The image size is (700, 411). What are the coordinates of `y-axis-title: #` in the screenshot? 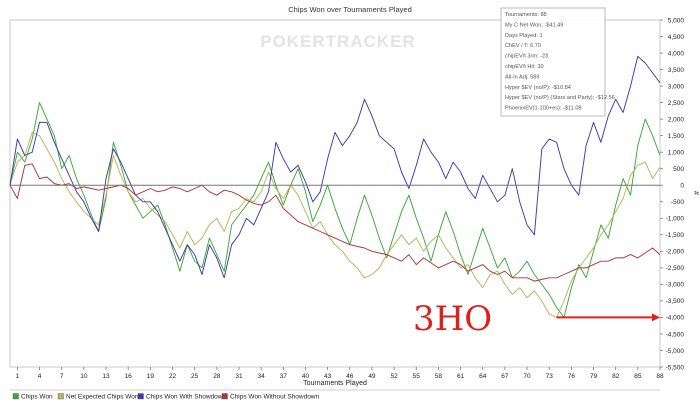 It's located at (695, 193).